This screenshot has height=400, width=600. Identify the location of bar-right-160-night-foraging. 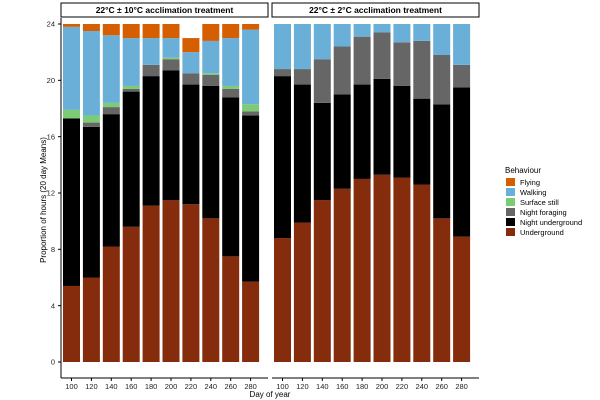
(342, 70).